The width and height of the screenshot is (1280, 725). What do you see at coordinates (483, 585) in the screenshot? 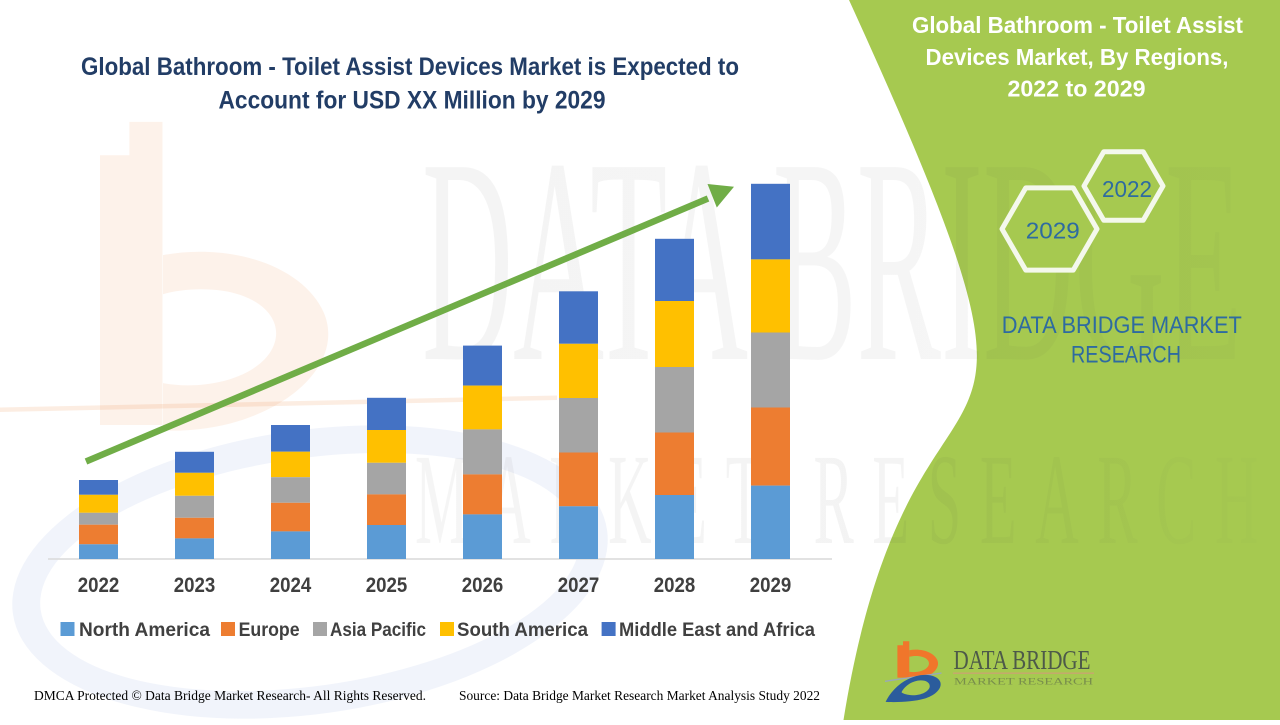
I see `svg-text: 2026` at bounding box center [483, 585].